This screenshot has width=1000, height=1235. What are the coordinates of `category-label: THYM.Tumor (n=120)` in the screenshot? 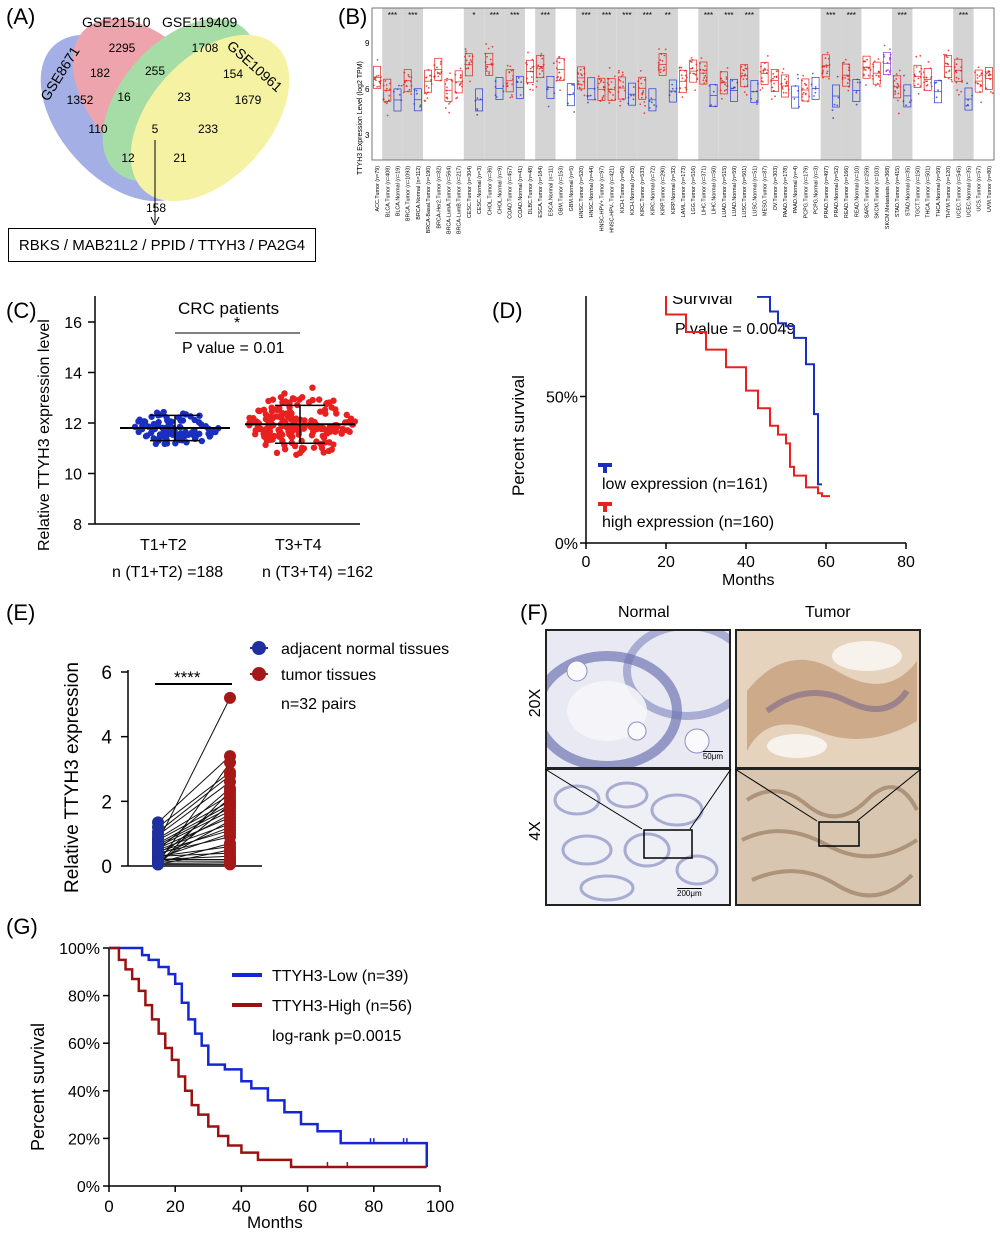 It's located at (949, 192).